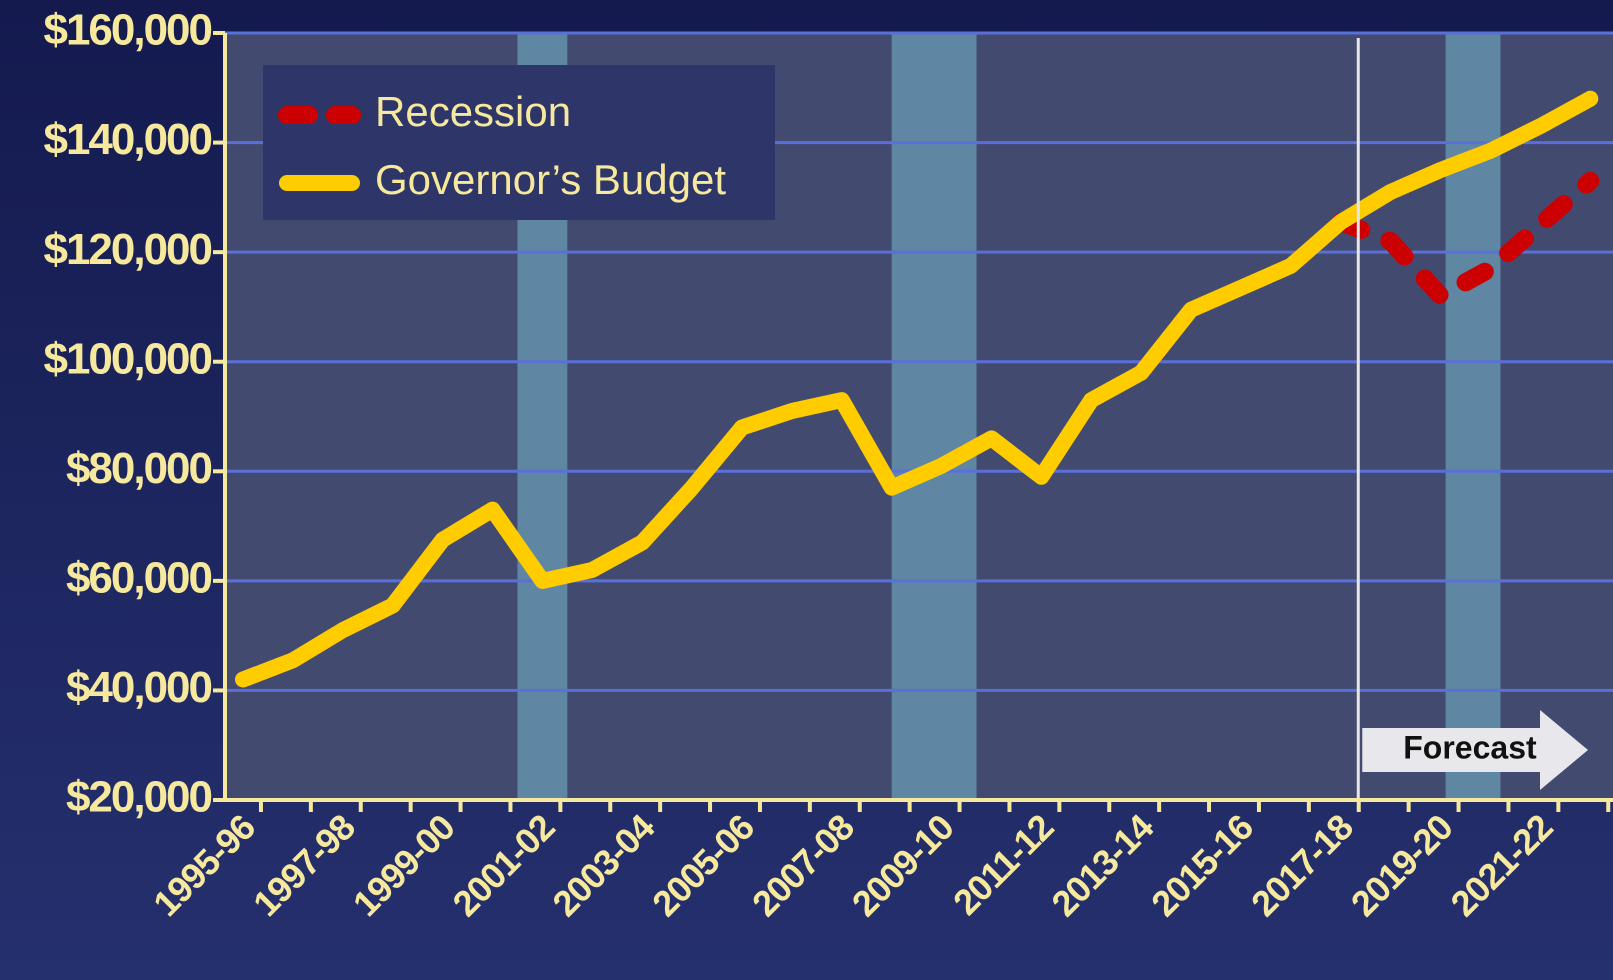 The image size is (1613, 980). What do you see at coordinates (127, 139) in the screenshot?
I see `y-tick-label: $140,000` at bounding box center [127, 139].